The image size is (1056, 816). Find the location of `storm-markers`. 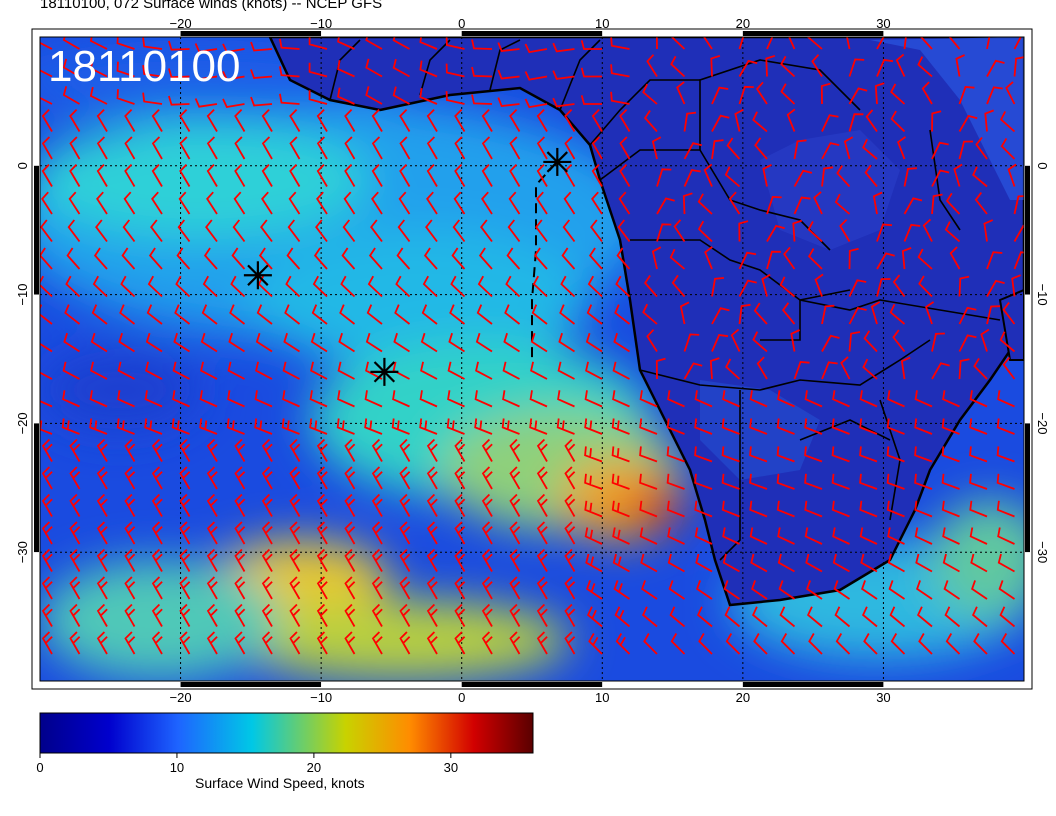

storm-markers is located at coordinates (407, 266).